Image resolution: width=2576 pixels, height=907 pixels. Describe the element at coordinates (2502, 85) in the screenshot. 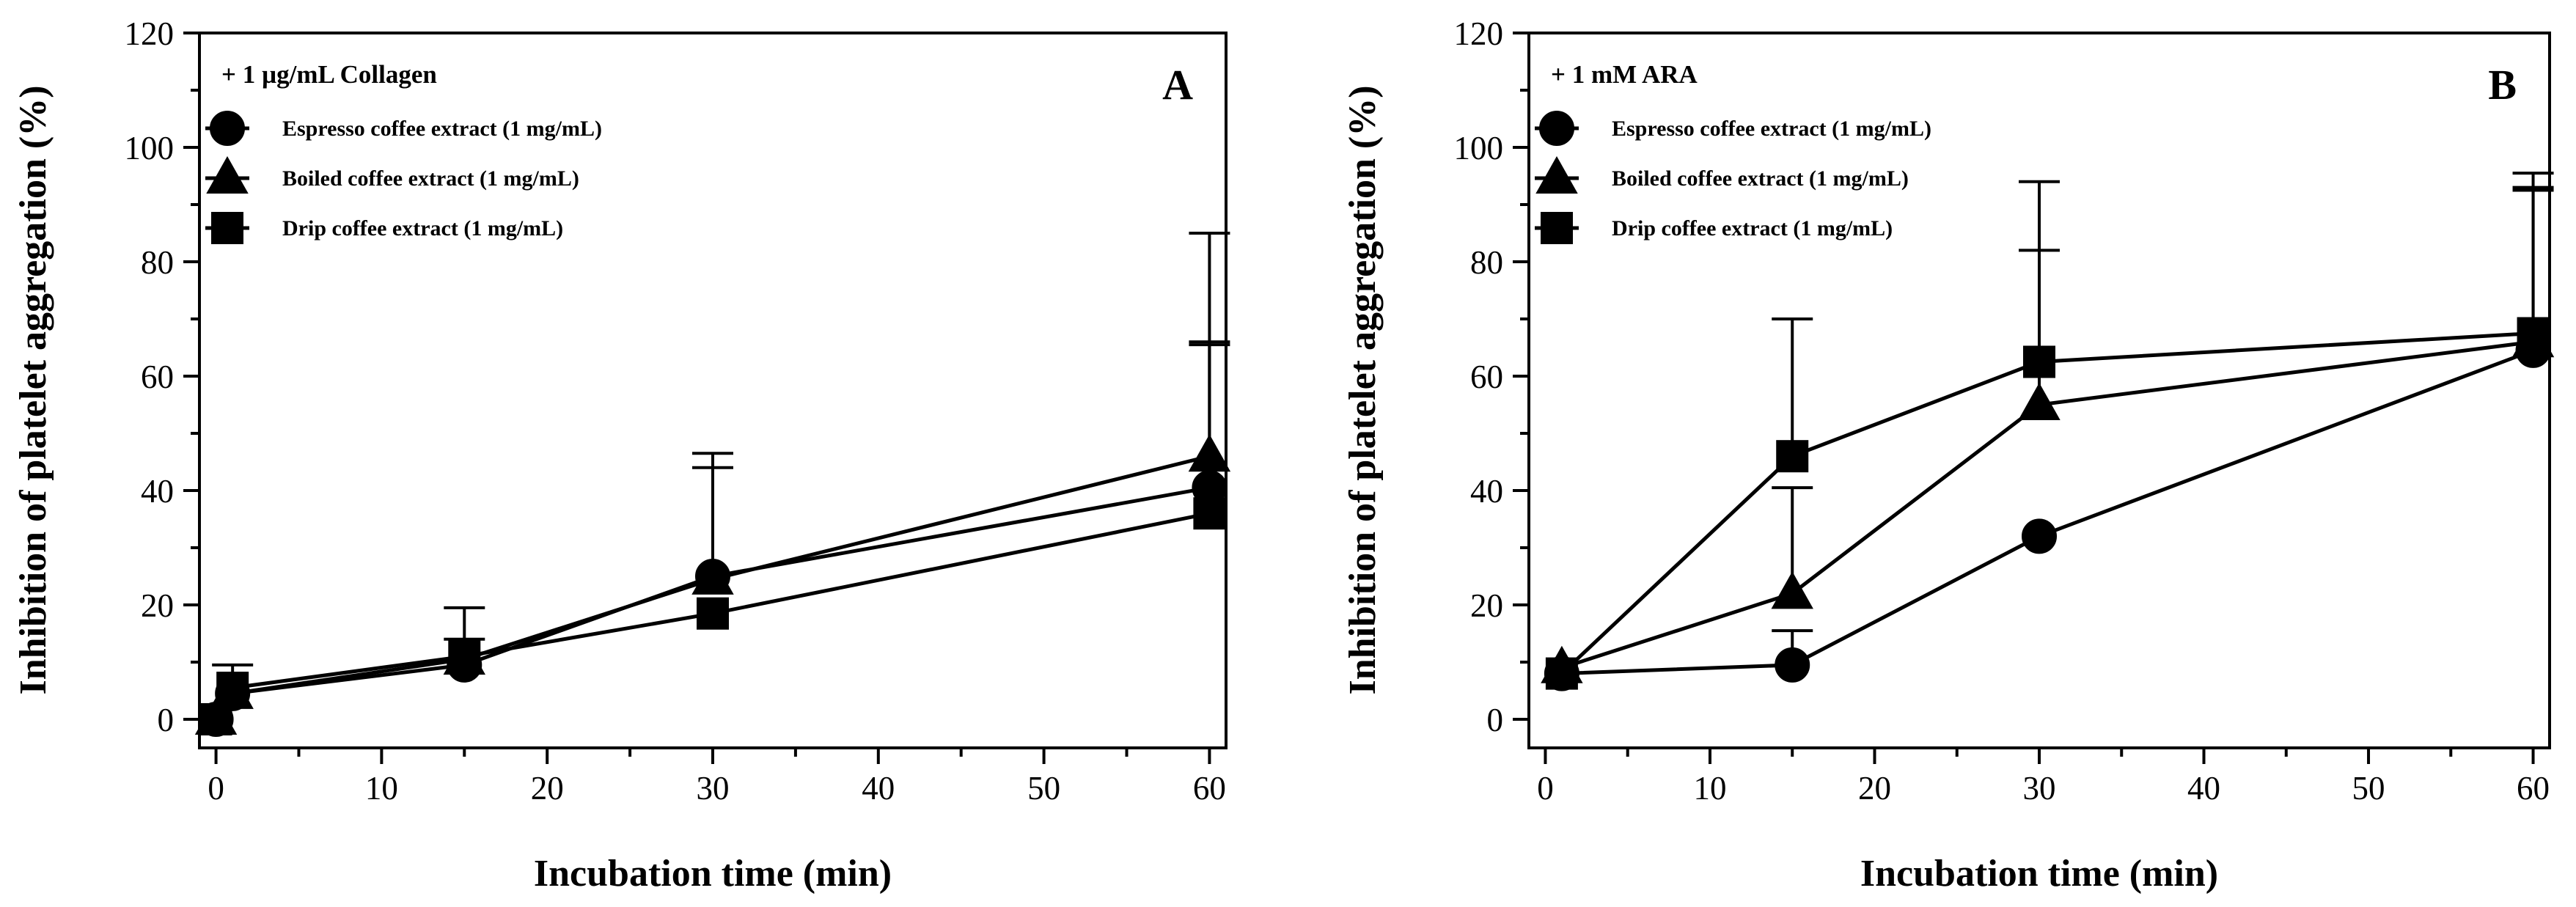

I see `panel-letter: B` at that location.